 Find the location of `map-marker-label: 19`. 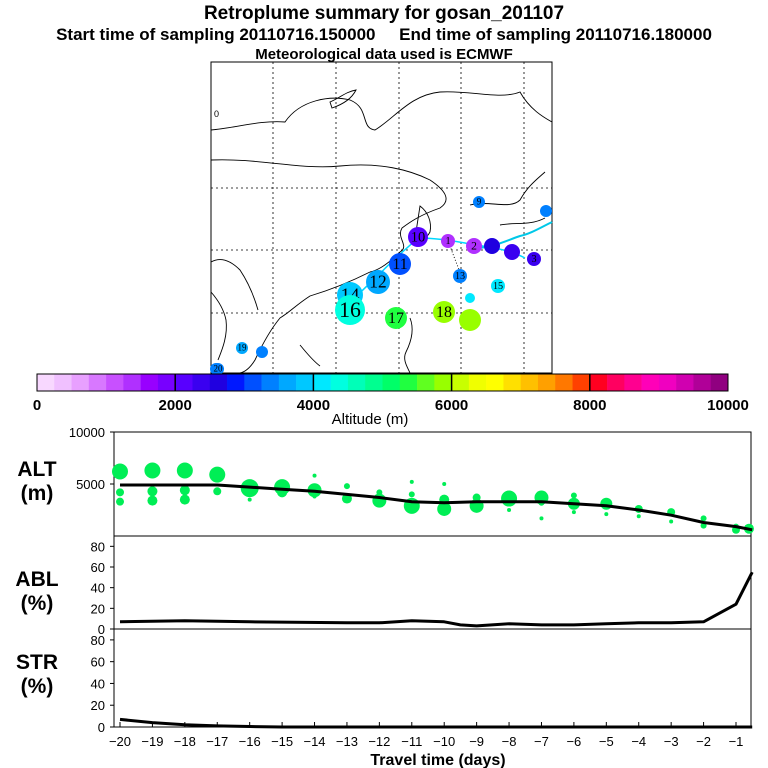

map-marker-label: 19 is located at coordinates (243, 348).